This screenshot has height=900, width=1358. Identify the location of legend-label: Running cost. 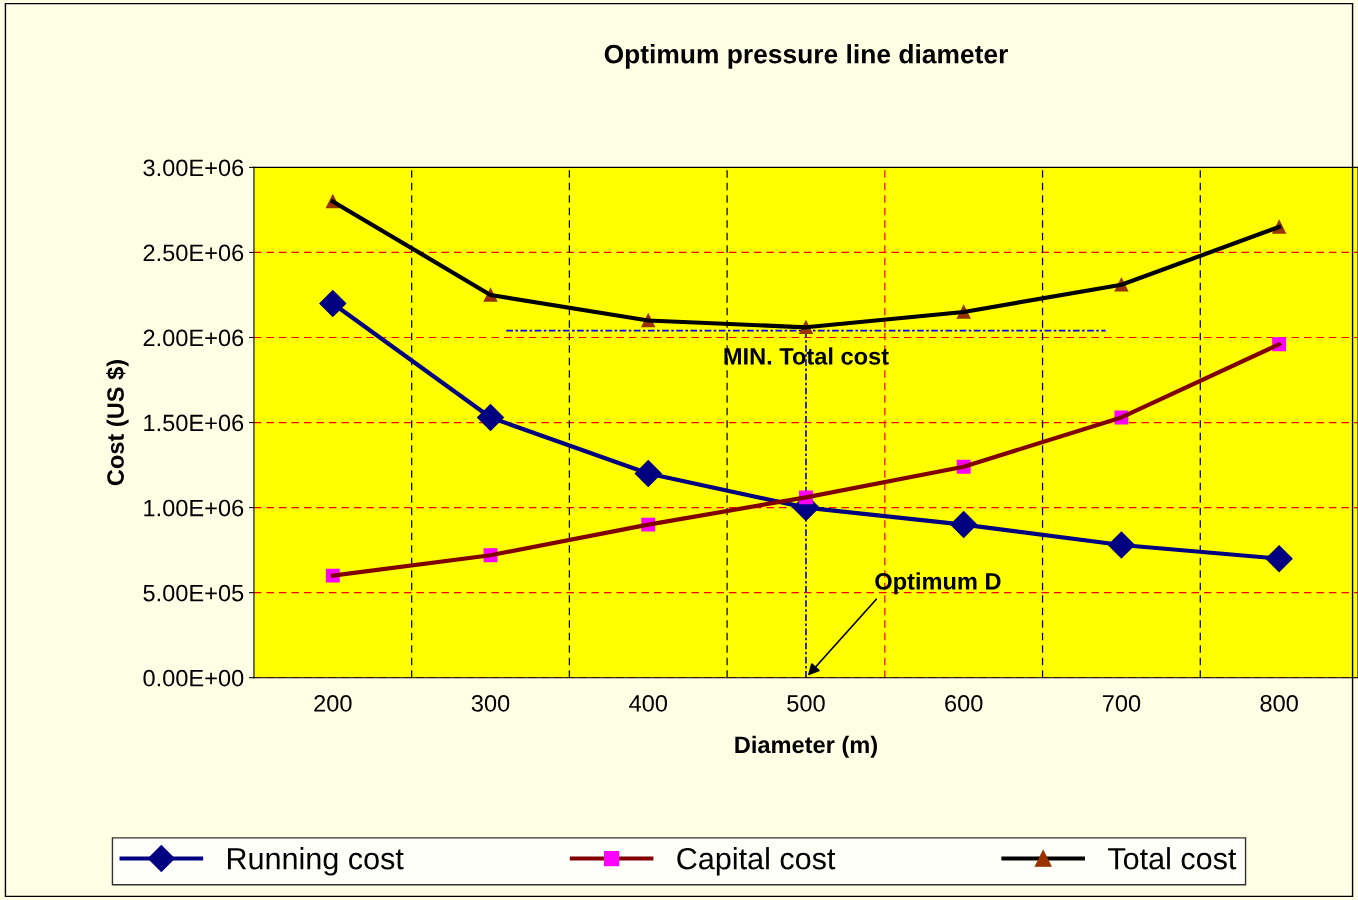
(316, 861).